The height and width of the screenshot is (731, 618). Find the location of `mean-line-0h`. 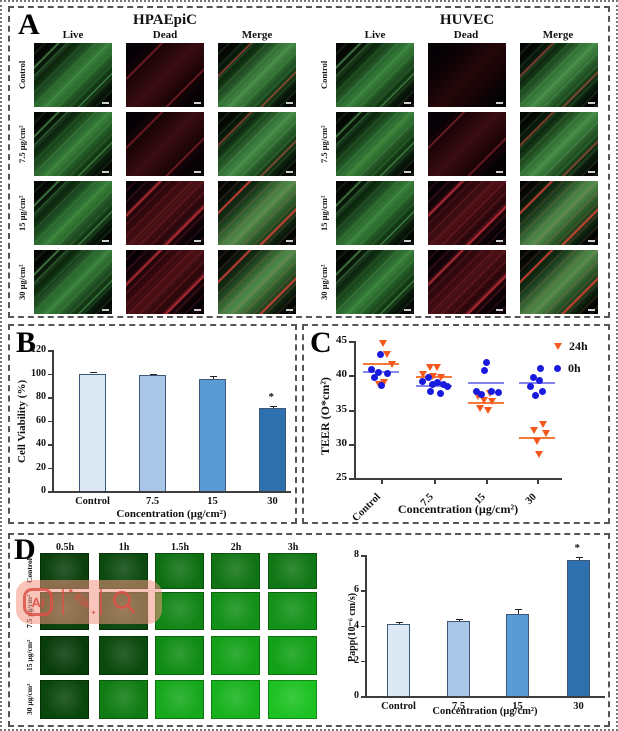

mean-line-0h is located at coordinates (486, 383).